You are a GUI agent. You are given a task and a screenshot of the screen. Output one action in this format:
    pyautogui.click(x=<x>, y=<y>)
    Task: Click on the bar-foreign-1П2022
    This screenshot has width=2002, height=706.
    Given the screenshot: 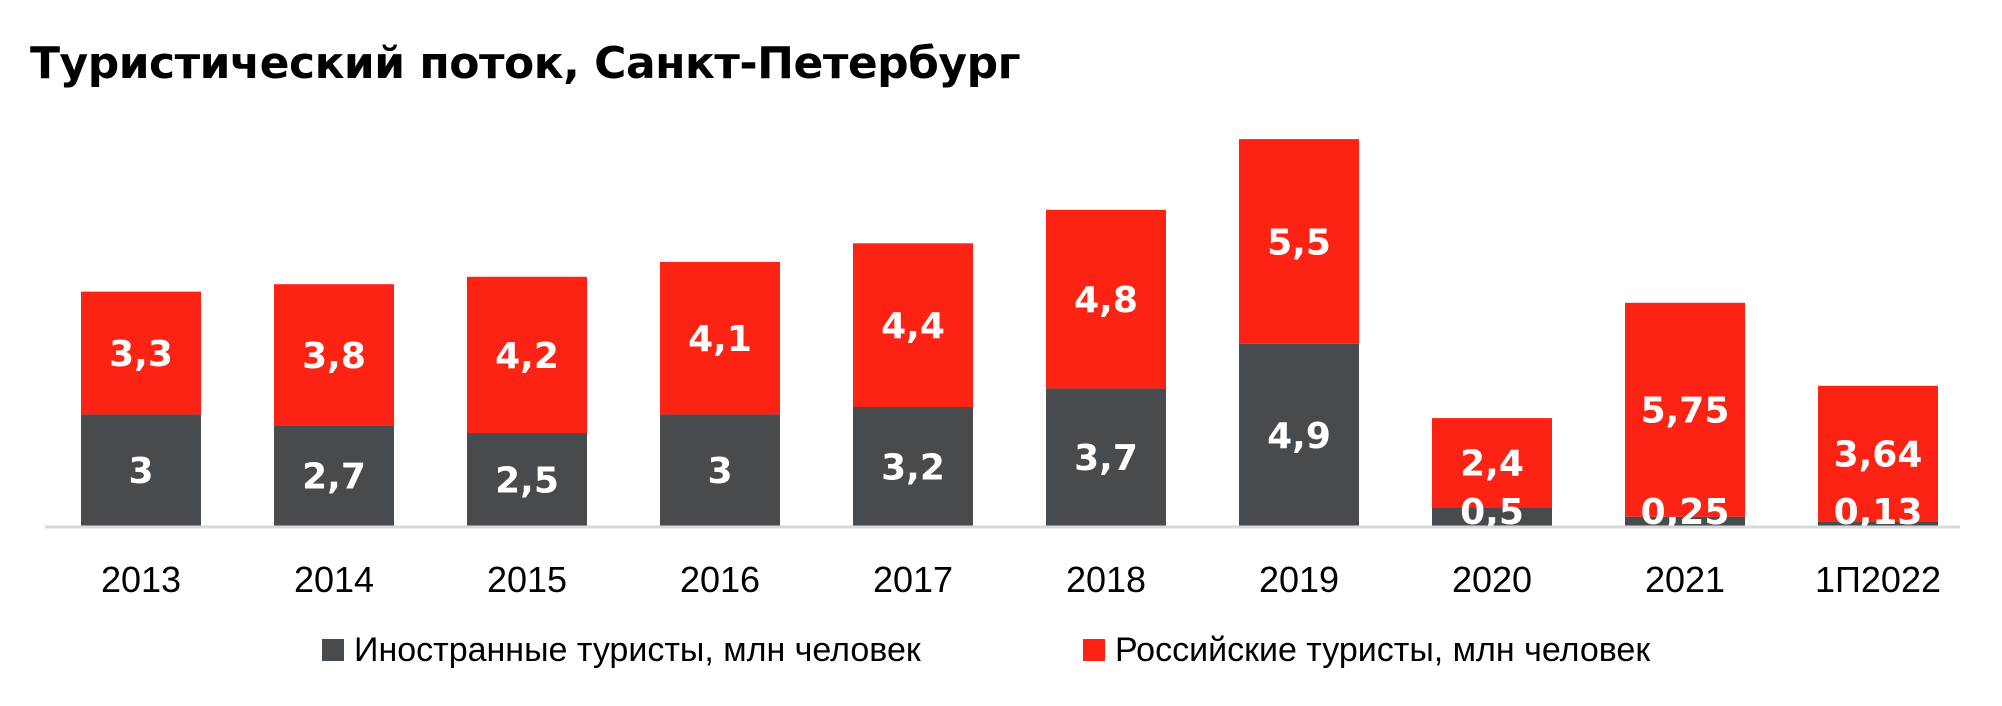 What is the action you would take?
    pyautogui.click(x=1878, y=523)
    